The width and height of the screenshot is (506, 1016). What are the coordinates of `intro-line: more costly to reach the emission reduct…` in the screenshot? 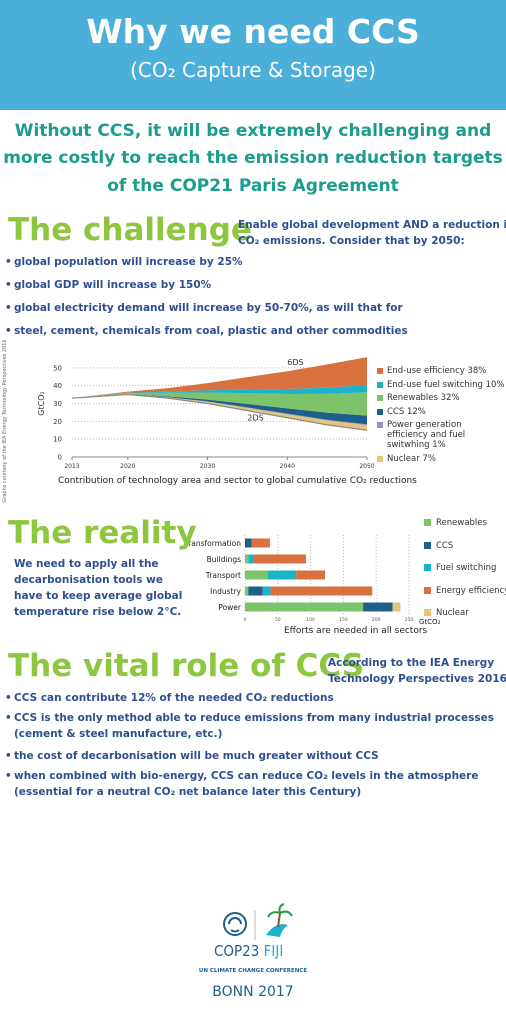 It's located at (253, 158).